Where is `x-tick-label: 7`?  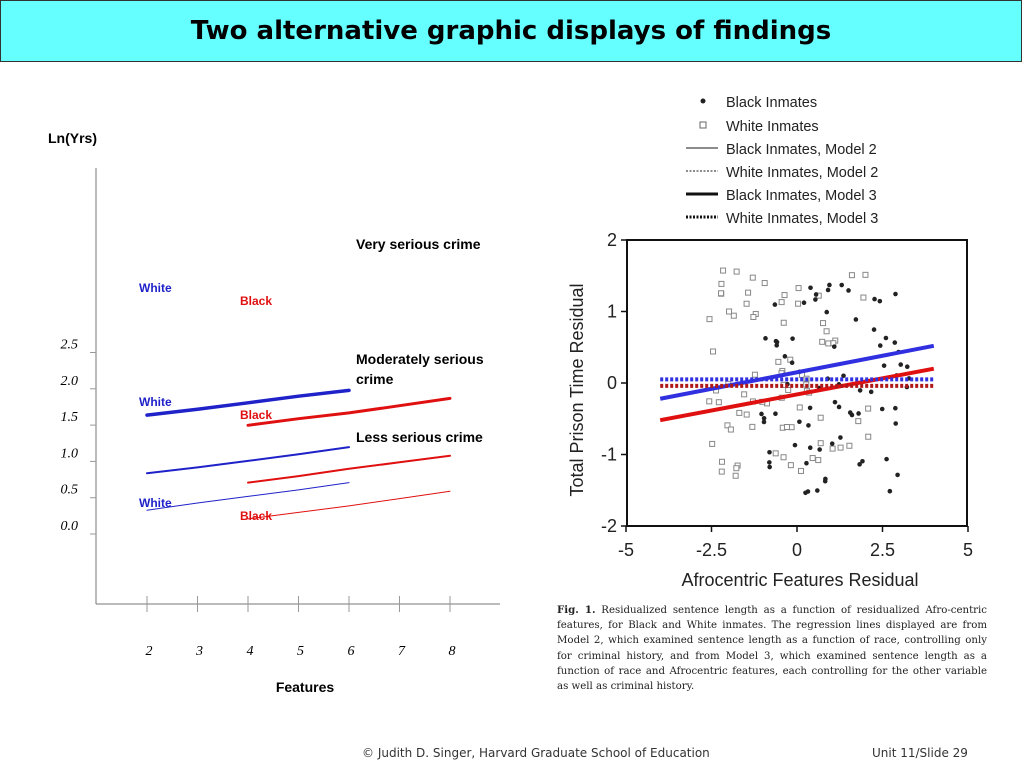 x-tick-label: 7 is located at coordinates (402, 651).